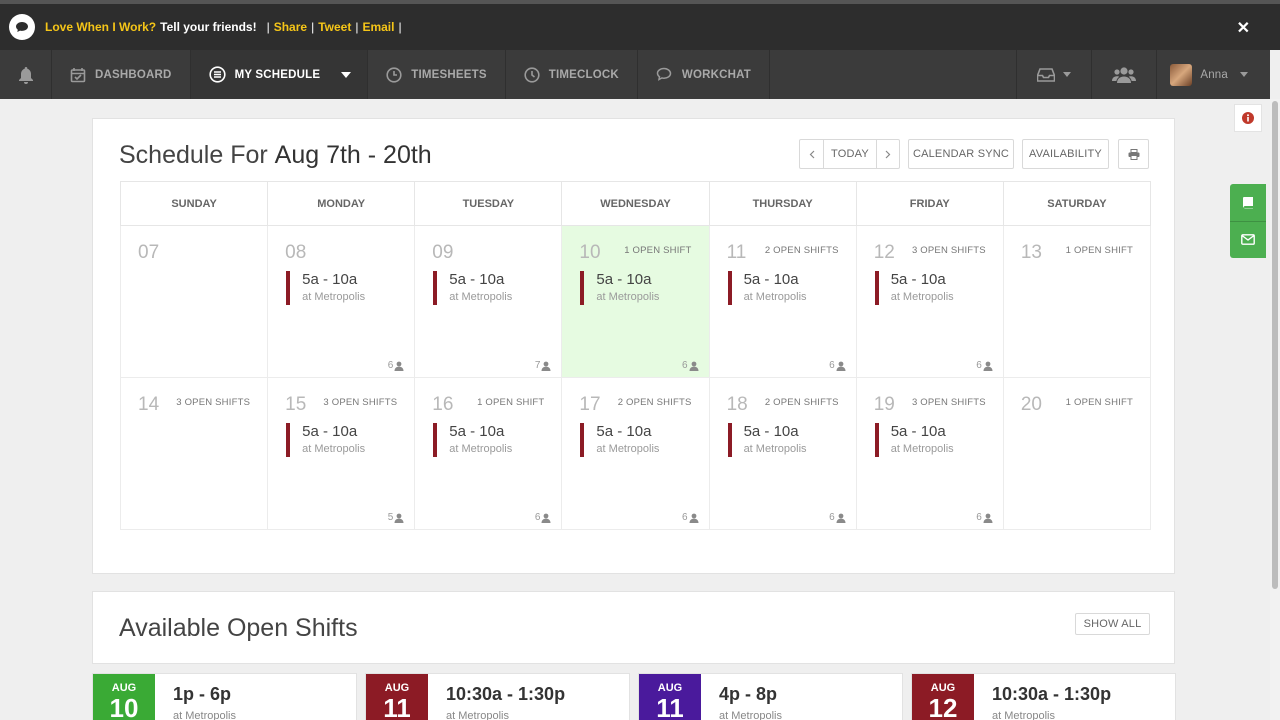  Describe the element at coordinates (194, 301) in the screenshot. I see `calendar-day-cell: 07` at that location.